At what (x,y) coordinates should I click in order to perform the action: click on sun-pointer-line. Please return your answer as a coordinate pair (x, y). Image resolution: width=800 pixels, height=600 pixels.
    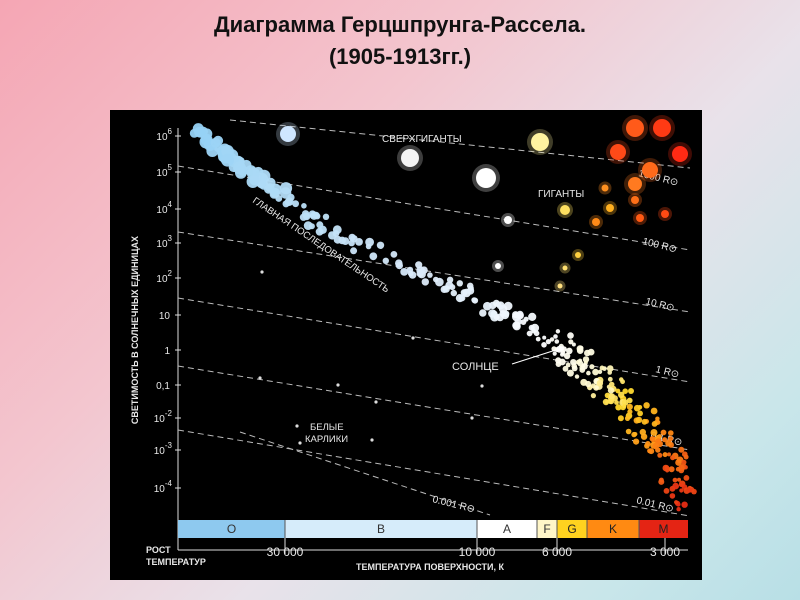
    Looking at the image, I should click on (537, 356).